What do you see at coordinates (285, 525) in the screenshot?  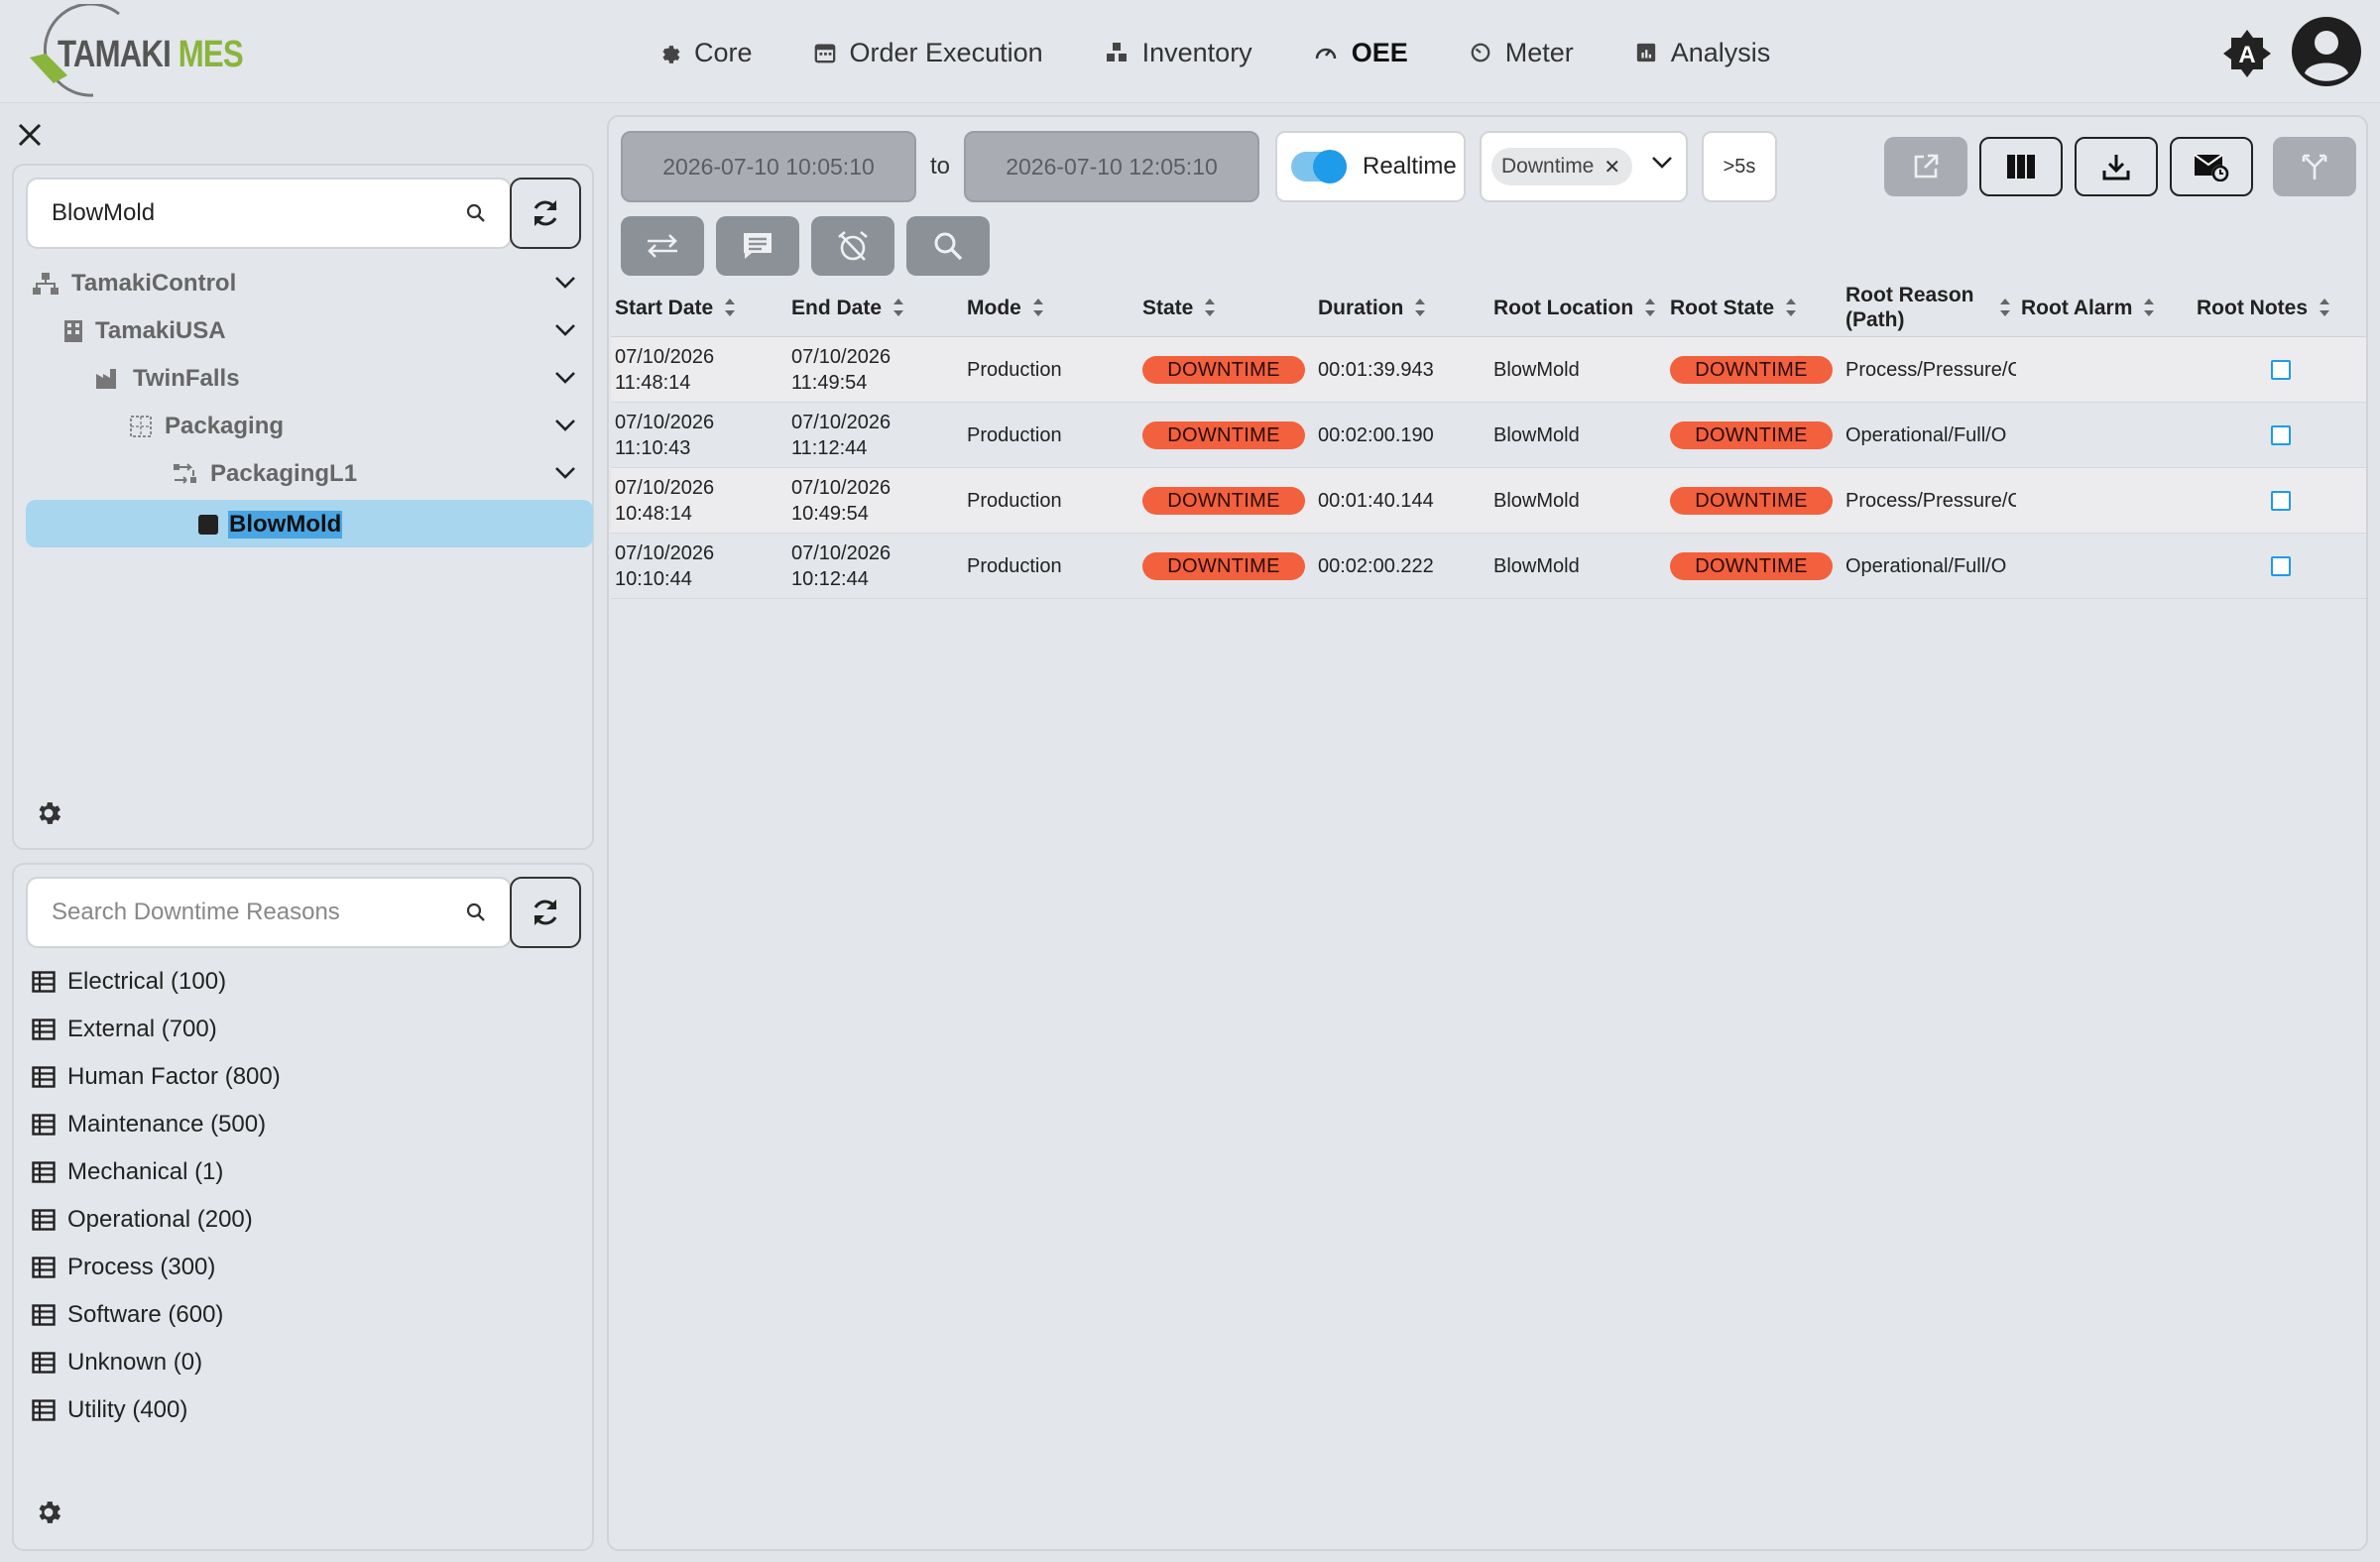 I see `tree-item-blowmold-label: BlowMold` at bounding box center [285, 525].